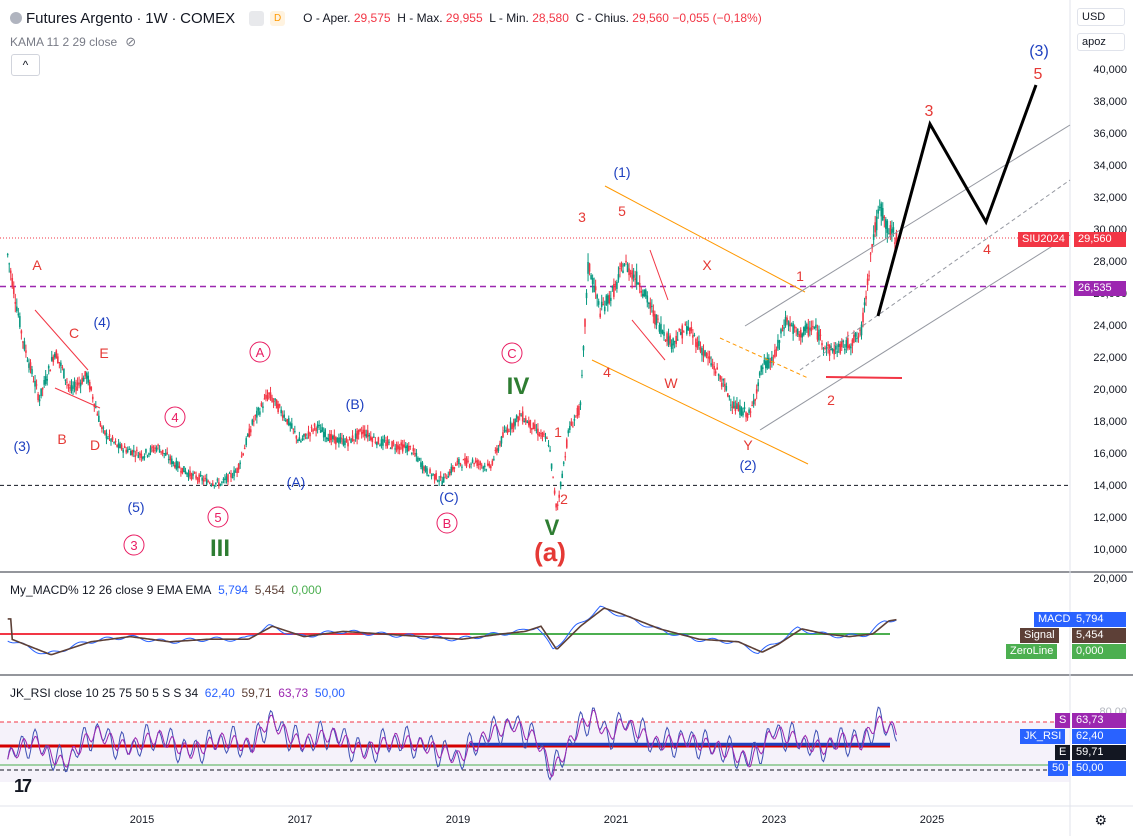 This screenshot has width=1133, height=836. I want to click on price-tick-label: 10,000, so click(1110, 550).